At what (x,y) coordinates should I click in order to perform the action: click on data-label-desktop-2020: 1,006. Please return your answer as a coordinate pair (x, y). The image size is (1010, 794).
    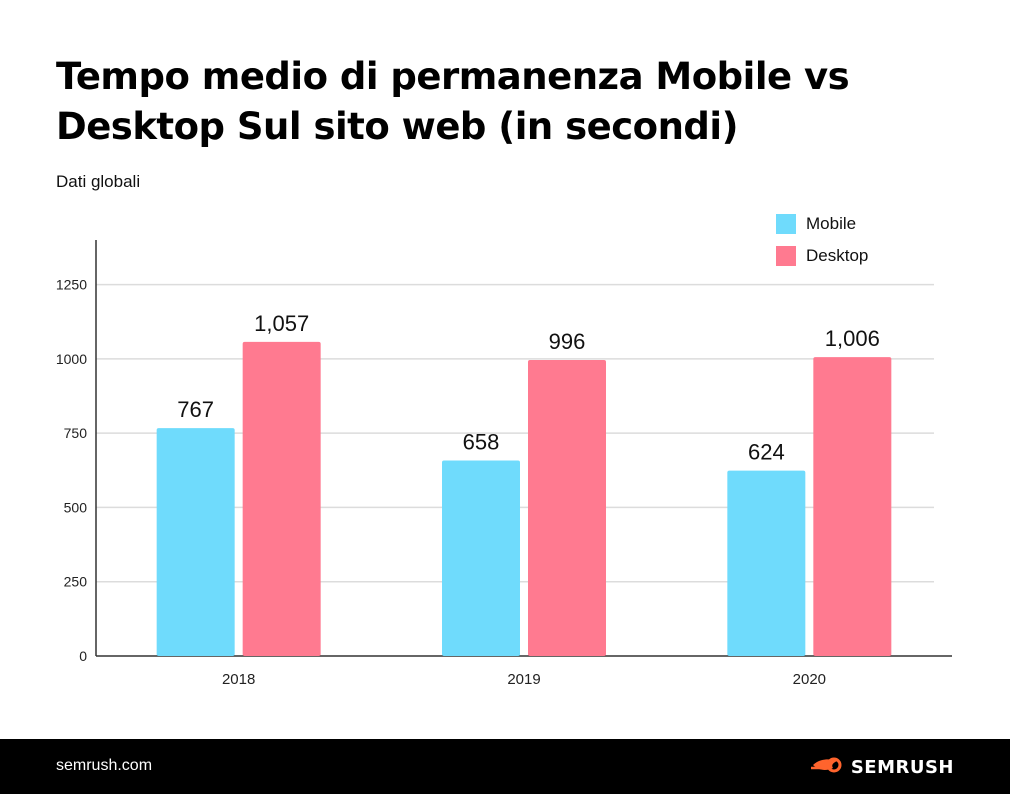
    Looking at the image, I should click on (852, 338).